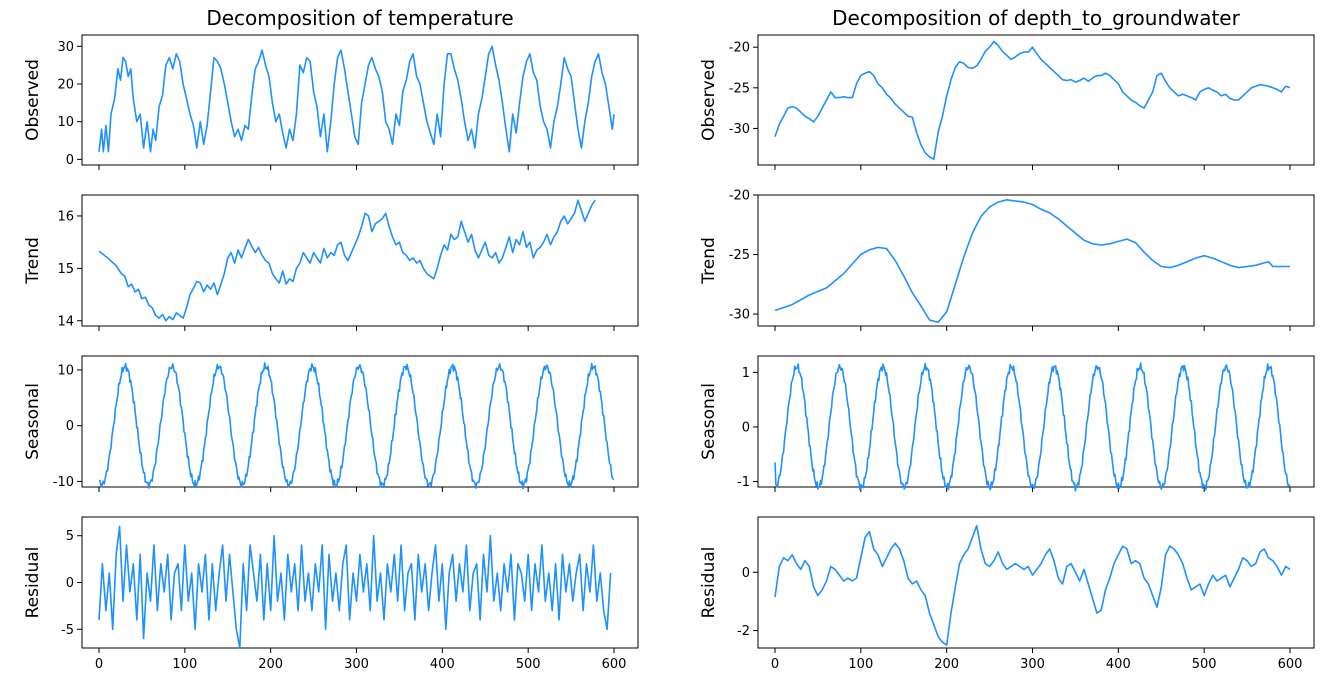  I want to click on y-tick-label: -2, so click(743, 631).